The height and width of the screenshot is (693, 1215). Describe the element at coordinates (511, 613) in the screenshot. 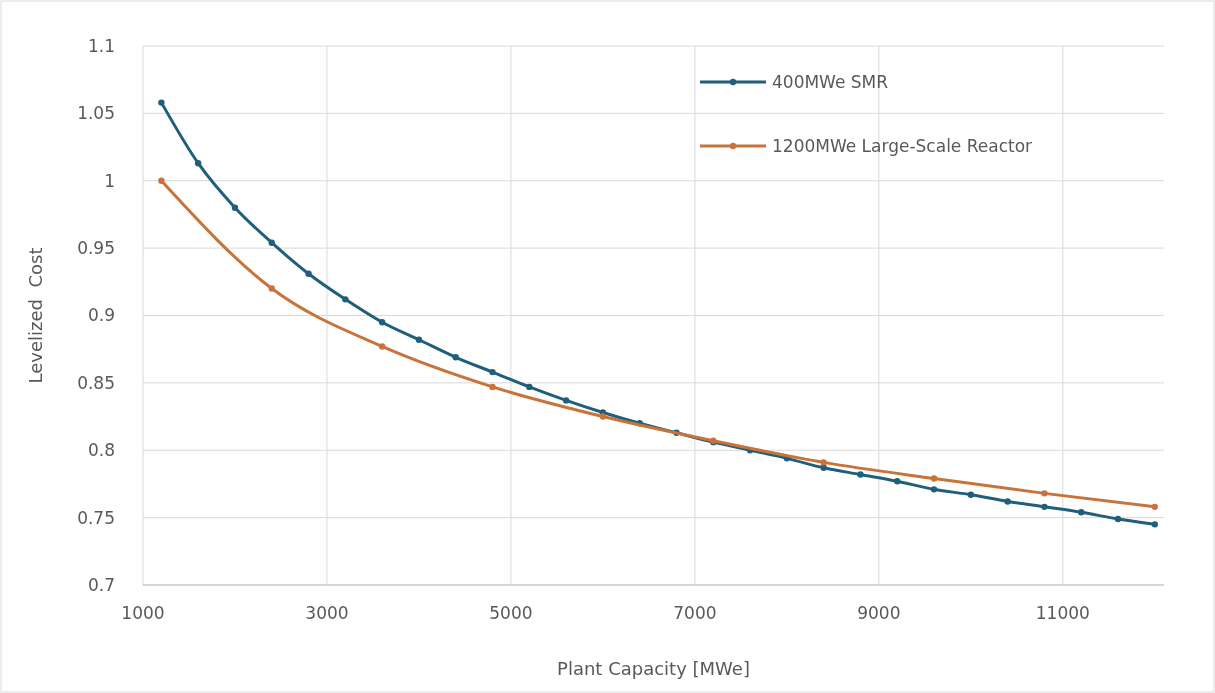

I see `x-tick-label: 5000` at that location.